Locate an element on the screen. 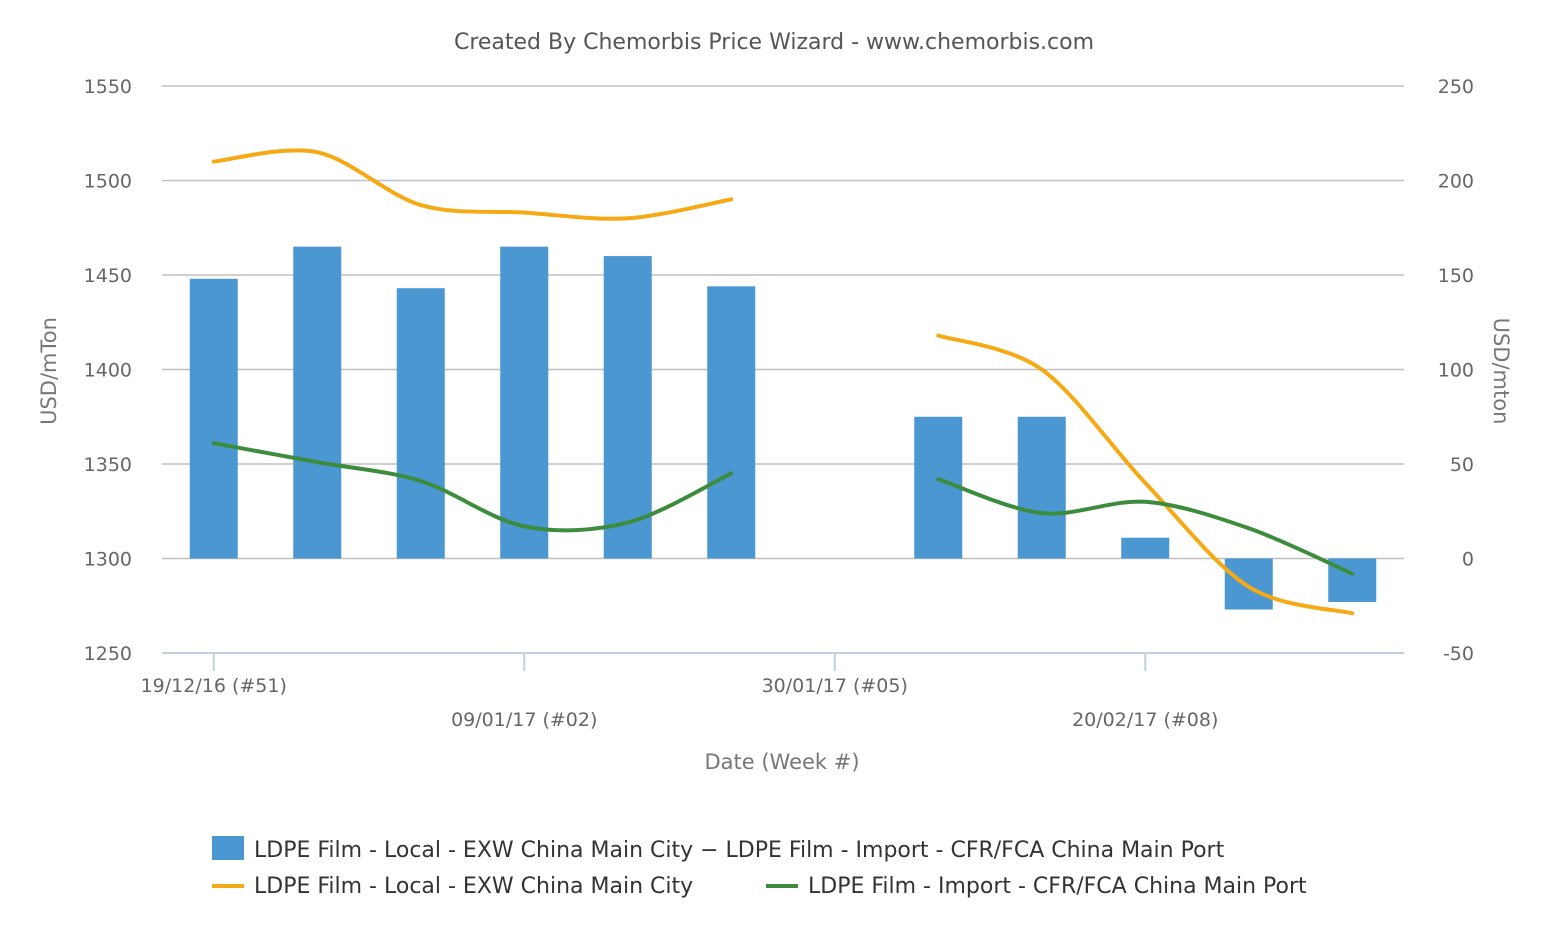 This screenshot has width=1552, height=930. x-tick-label: 19/12/16 (#51) is located at coordinates (214, 686).